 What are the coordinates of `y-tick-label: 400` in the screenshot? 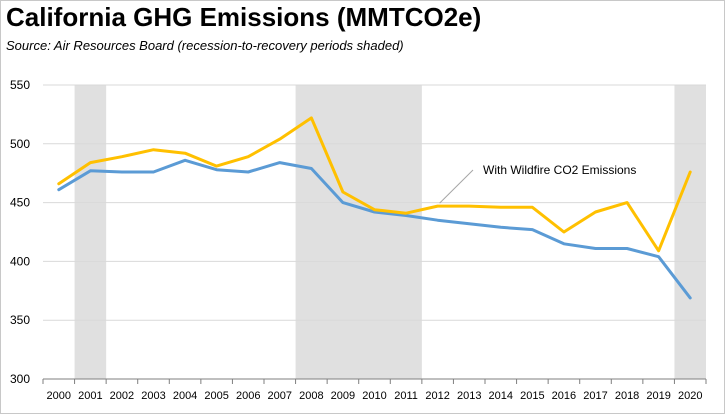 It's located at (20, 261).